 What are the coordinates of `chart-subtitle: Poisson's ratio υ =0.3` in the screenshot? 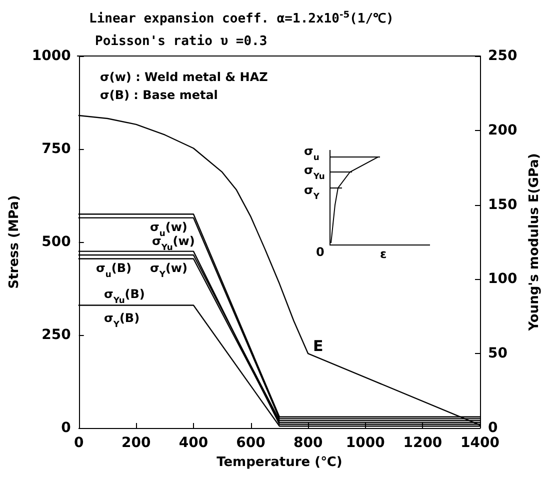 It's located at (181, 41).